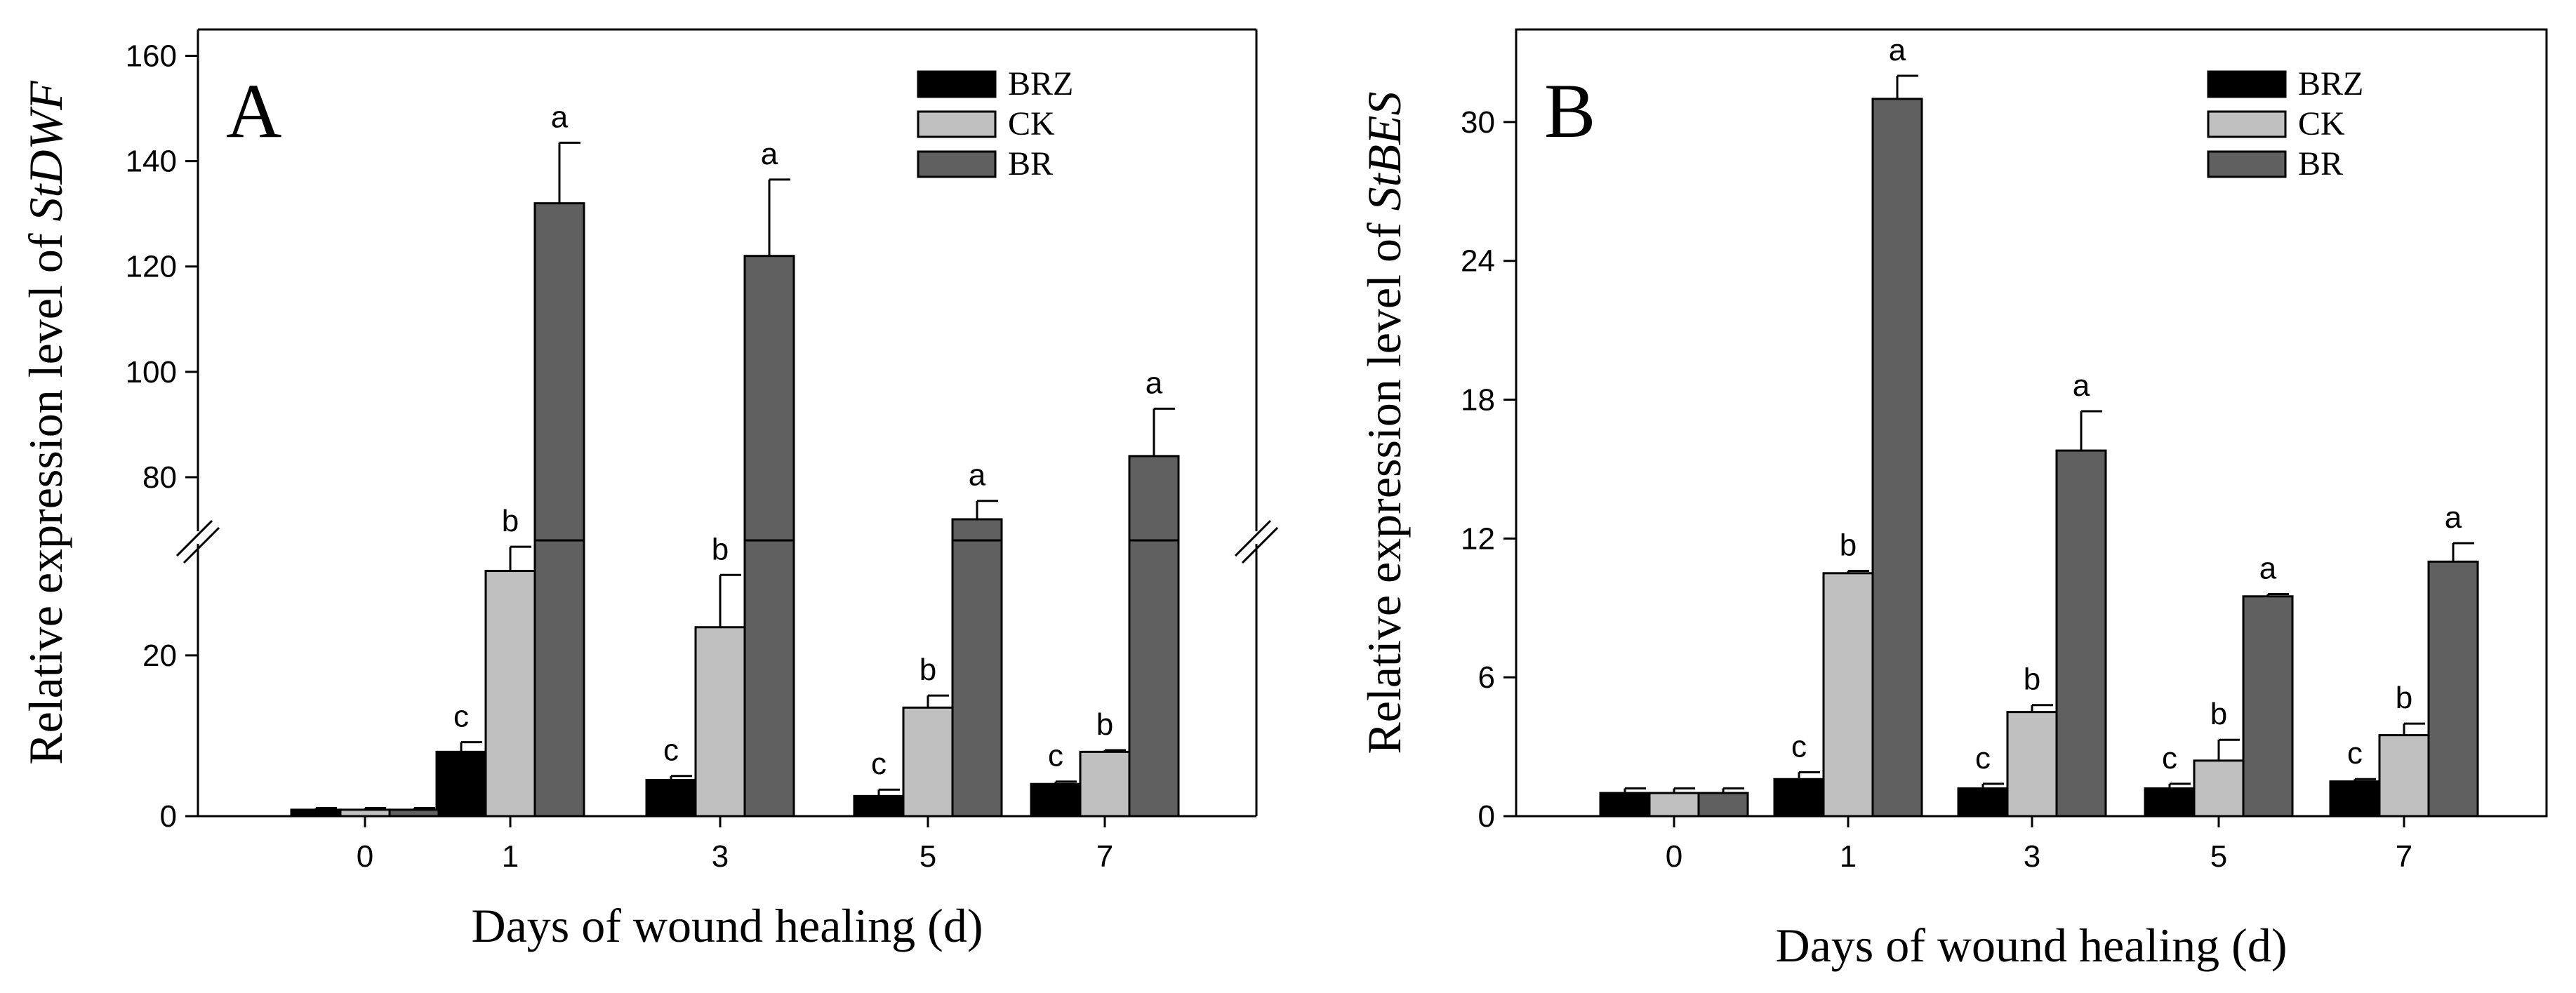 The image size is (2576, 993). Describe the element at coordinates (1478, 538) in the screenshot. I see `y-tick-label: 12` at that location.